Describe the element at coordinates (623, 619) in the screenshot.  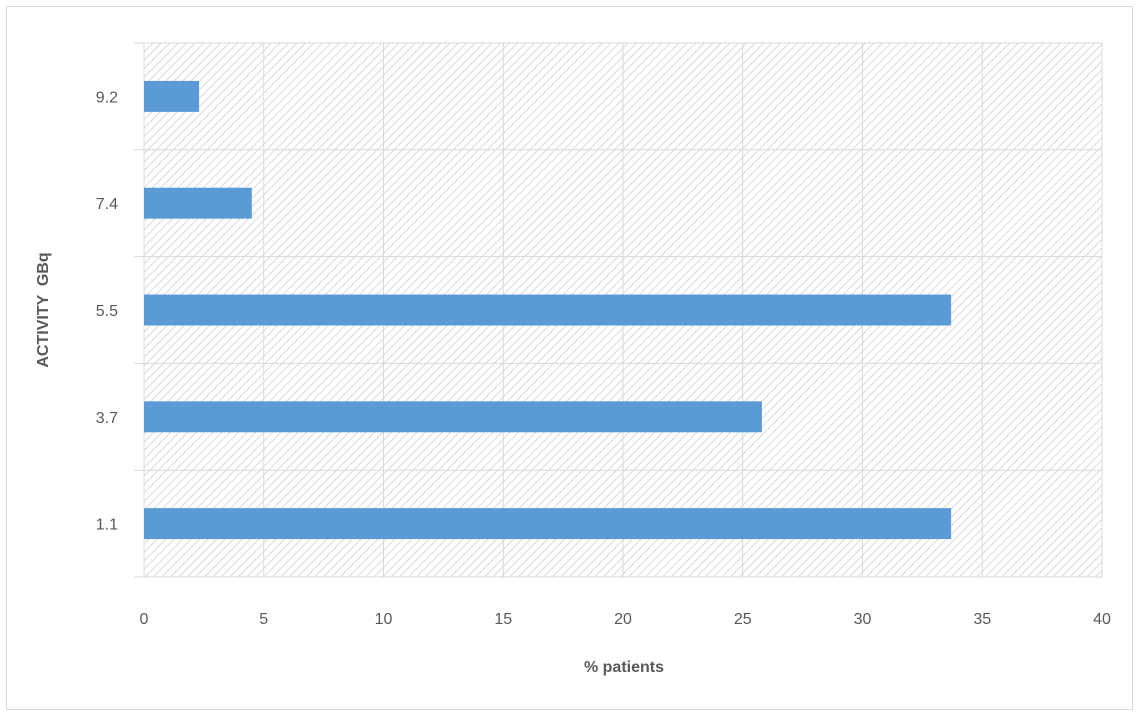
I see `x-tick-label: 20` at that location.